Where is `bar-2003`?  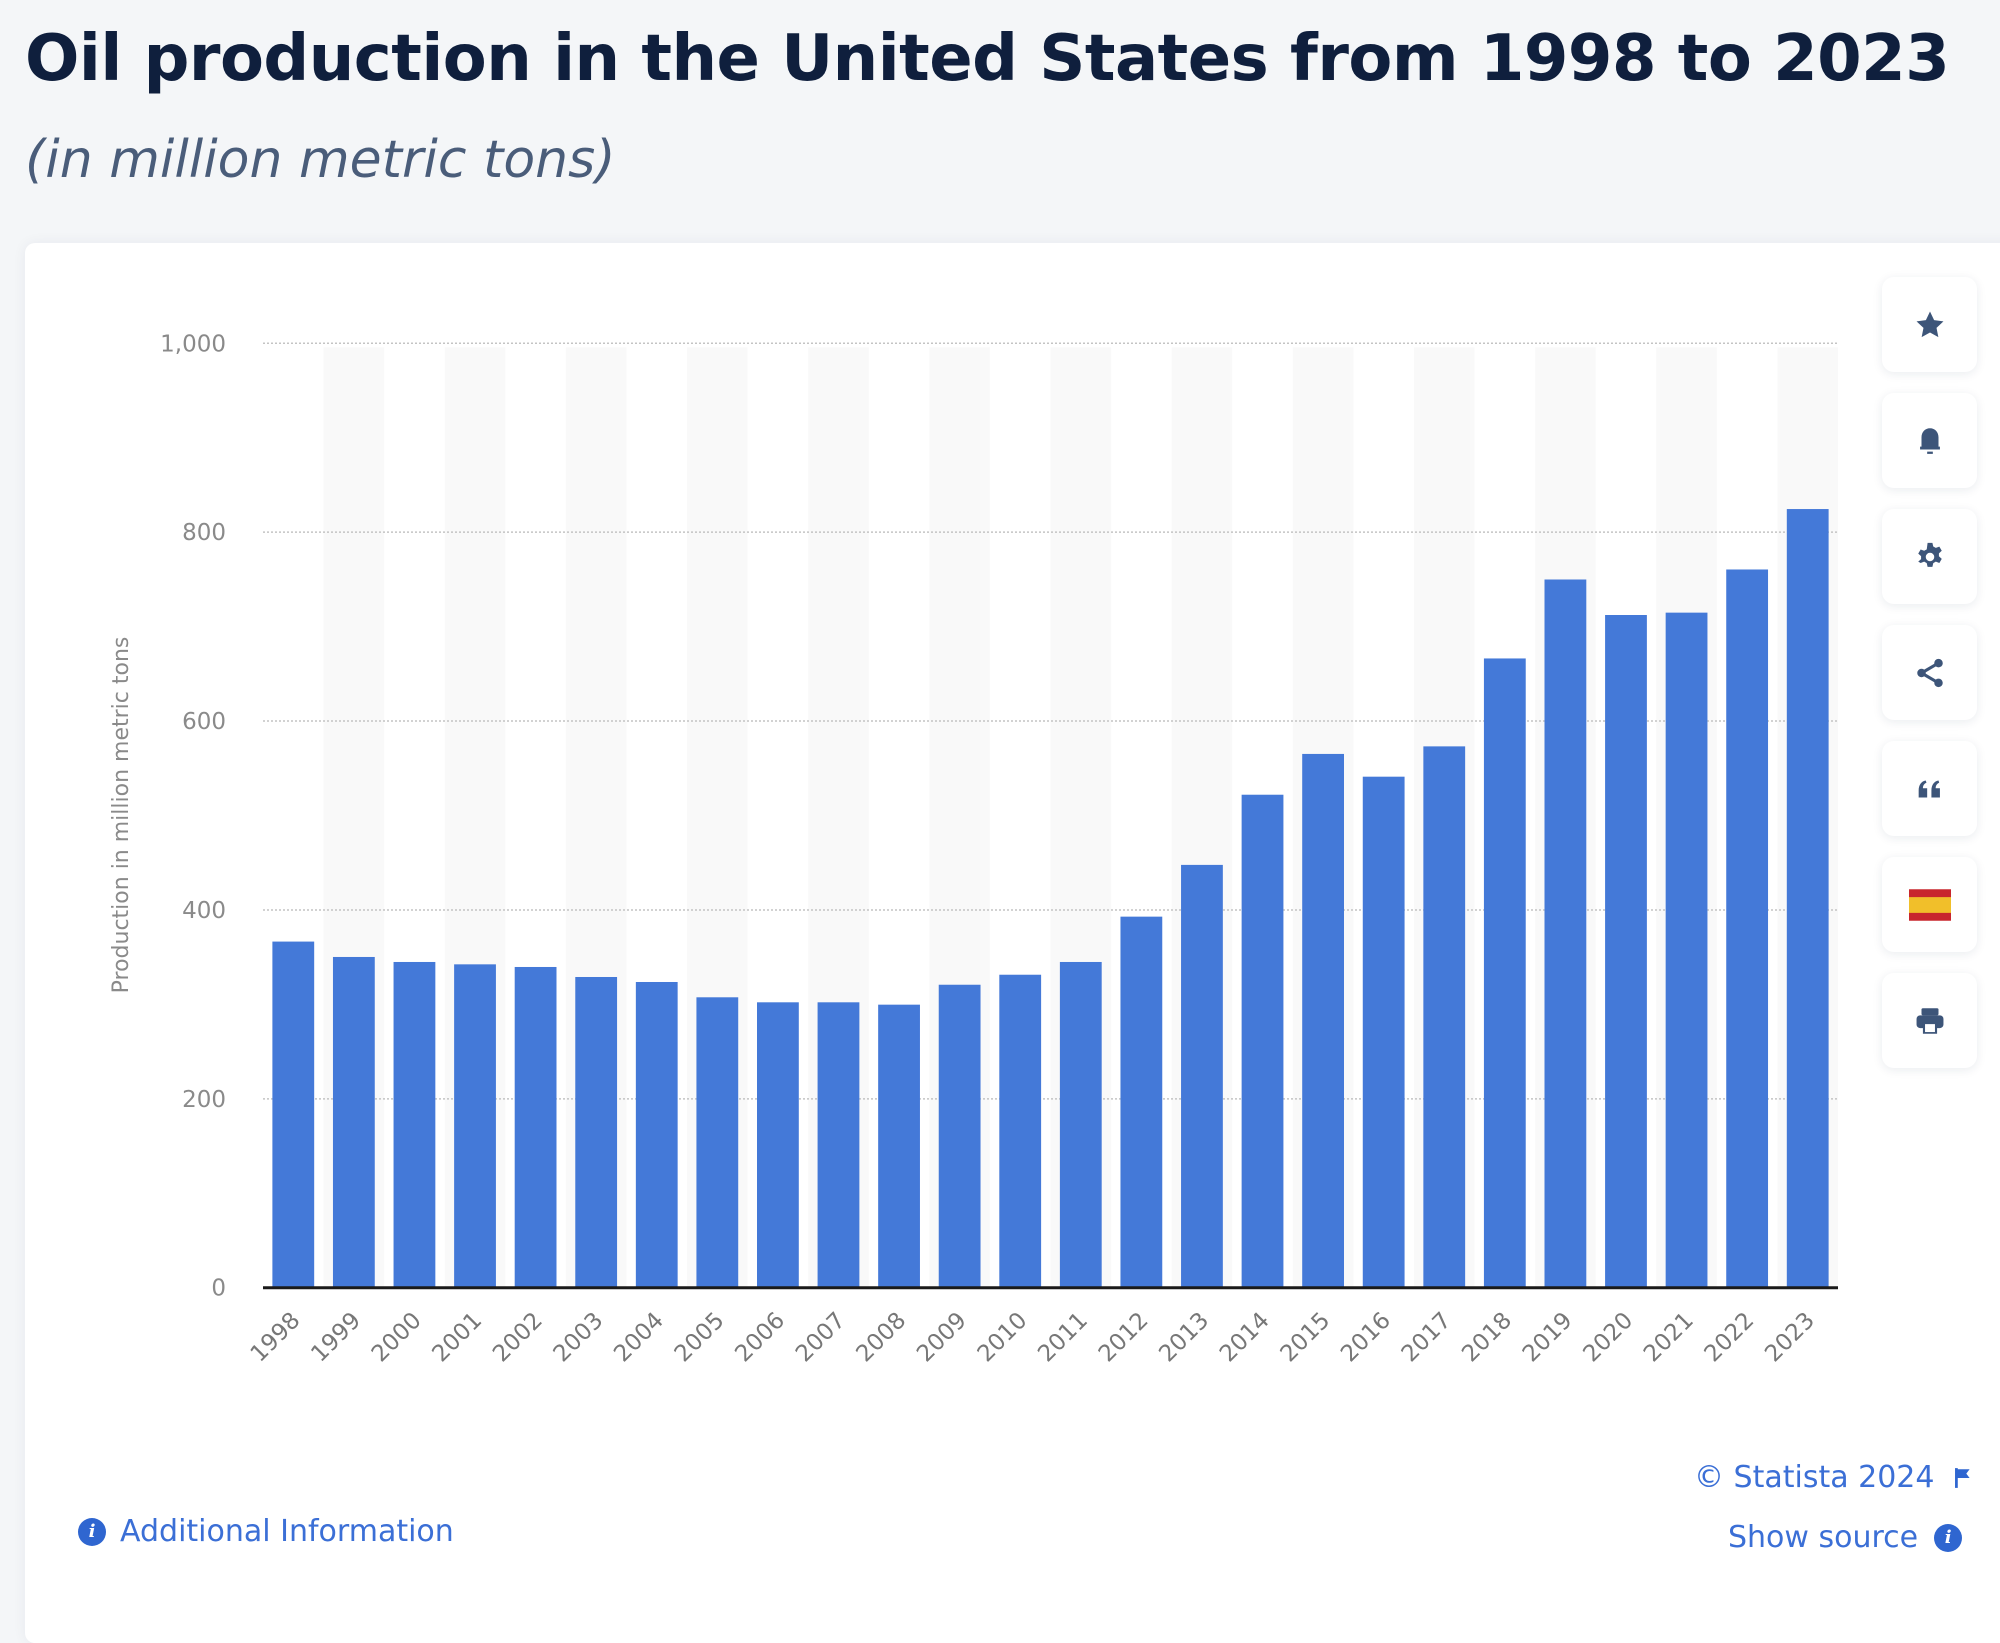
bar-2003 is located at coordinates (596, 1132).